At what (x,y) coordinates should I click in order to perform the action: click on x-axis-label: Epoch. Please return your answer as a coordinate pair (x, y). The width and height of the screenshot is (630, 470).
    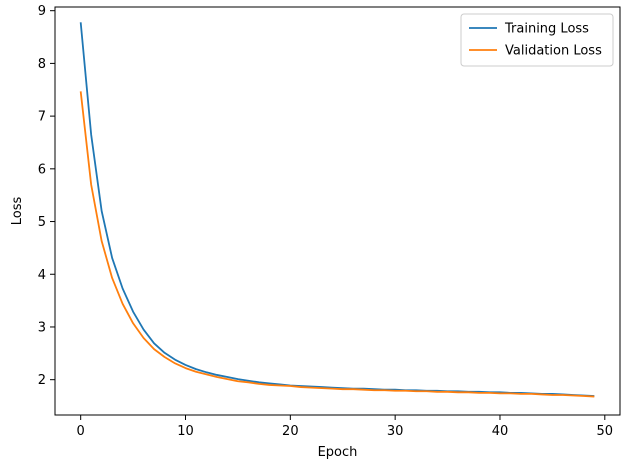
    Looking at the image, I should click on (338, 452).